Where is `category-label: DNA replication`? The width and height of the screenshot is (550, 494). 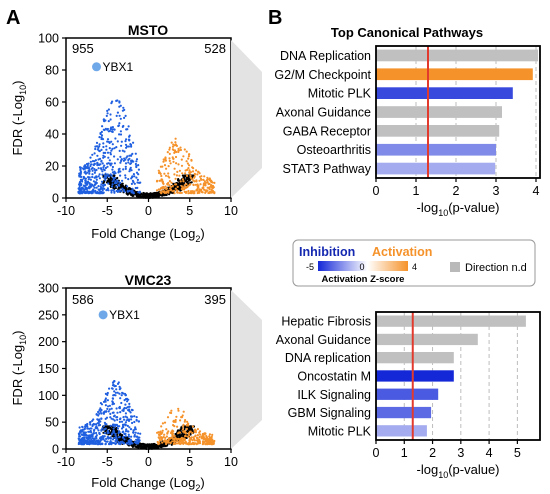
category-label: DNA replication is located at coordinates (328, 358).